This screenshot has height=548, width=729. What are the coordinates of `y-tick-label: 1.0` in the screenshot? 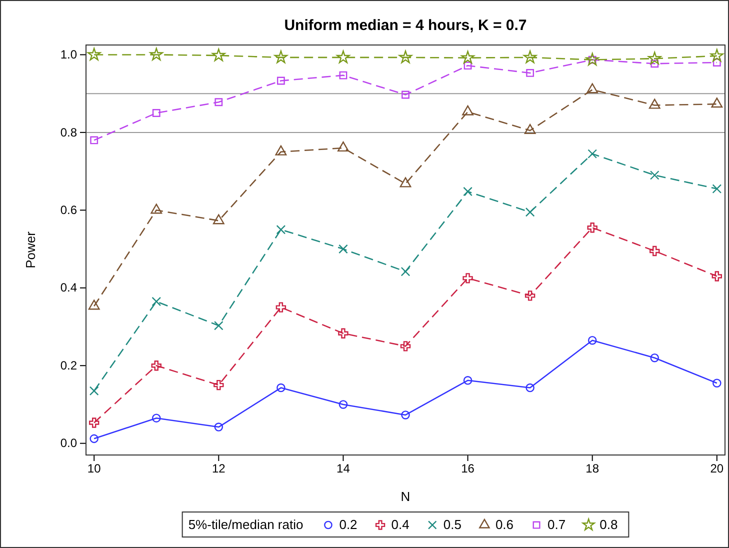 It's located at (69, 55).